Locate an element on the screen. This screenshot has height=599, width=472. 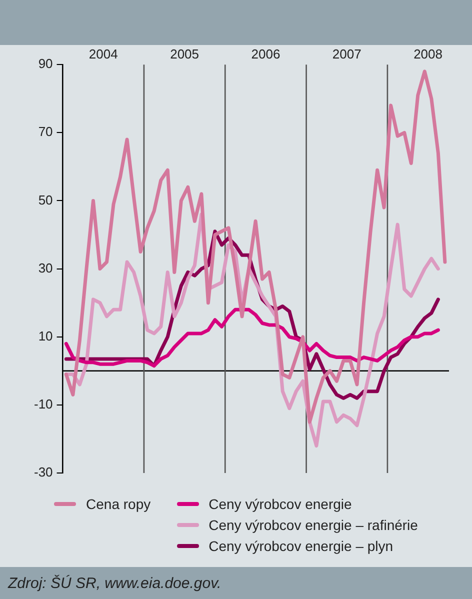
text: Zdroj: ŠÚ SR, www.eia.doe.gov. is located at coordinates (115, 583).